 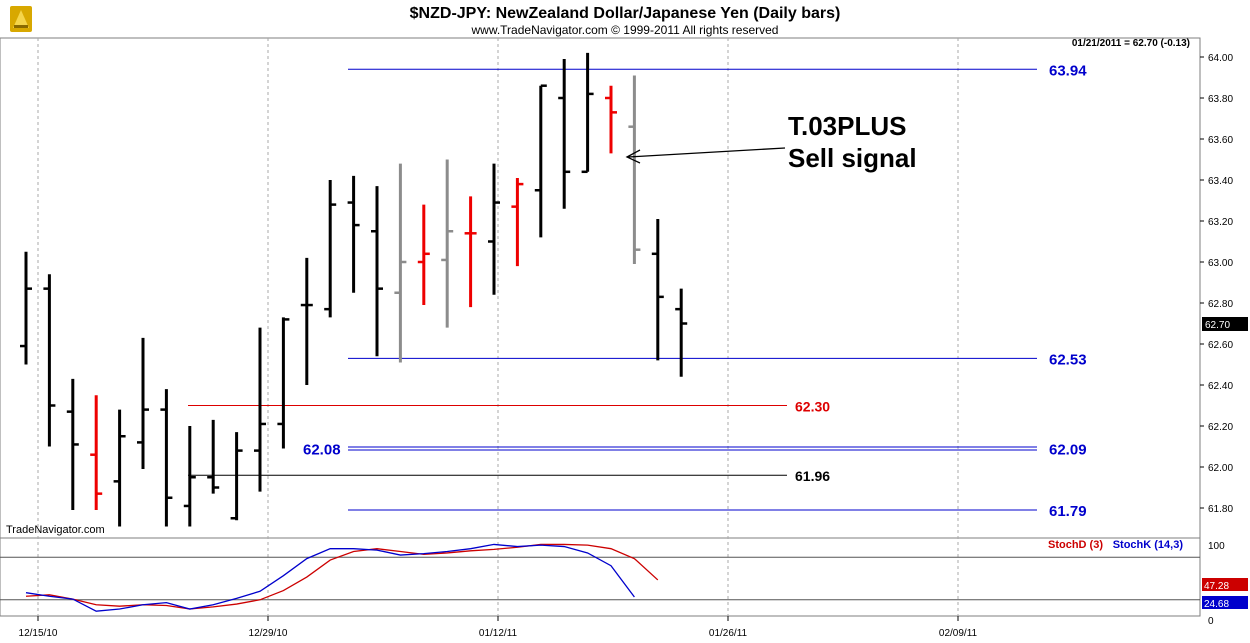 I want to click on watermark-text: TradeNavigator.com, so click(x=55, y=530).